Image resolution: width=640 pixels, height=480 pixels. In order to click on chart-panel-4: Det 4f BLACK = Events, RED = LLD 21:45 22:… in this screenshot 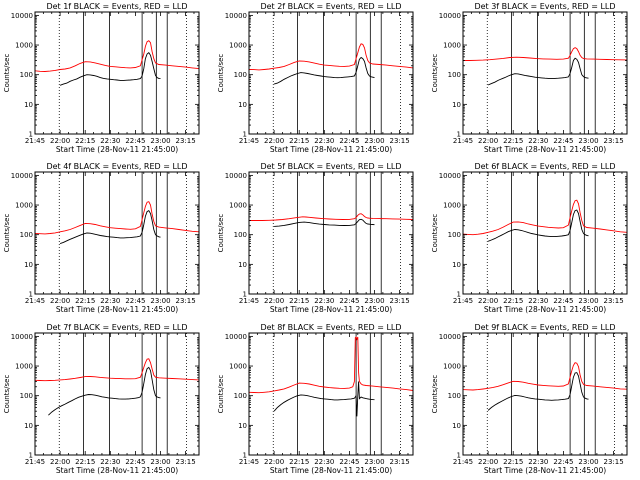, I will do `click(101, 238)`.